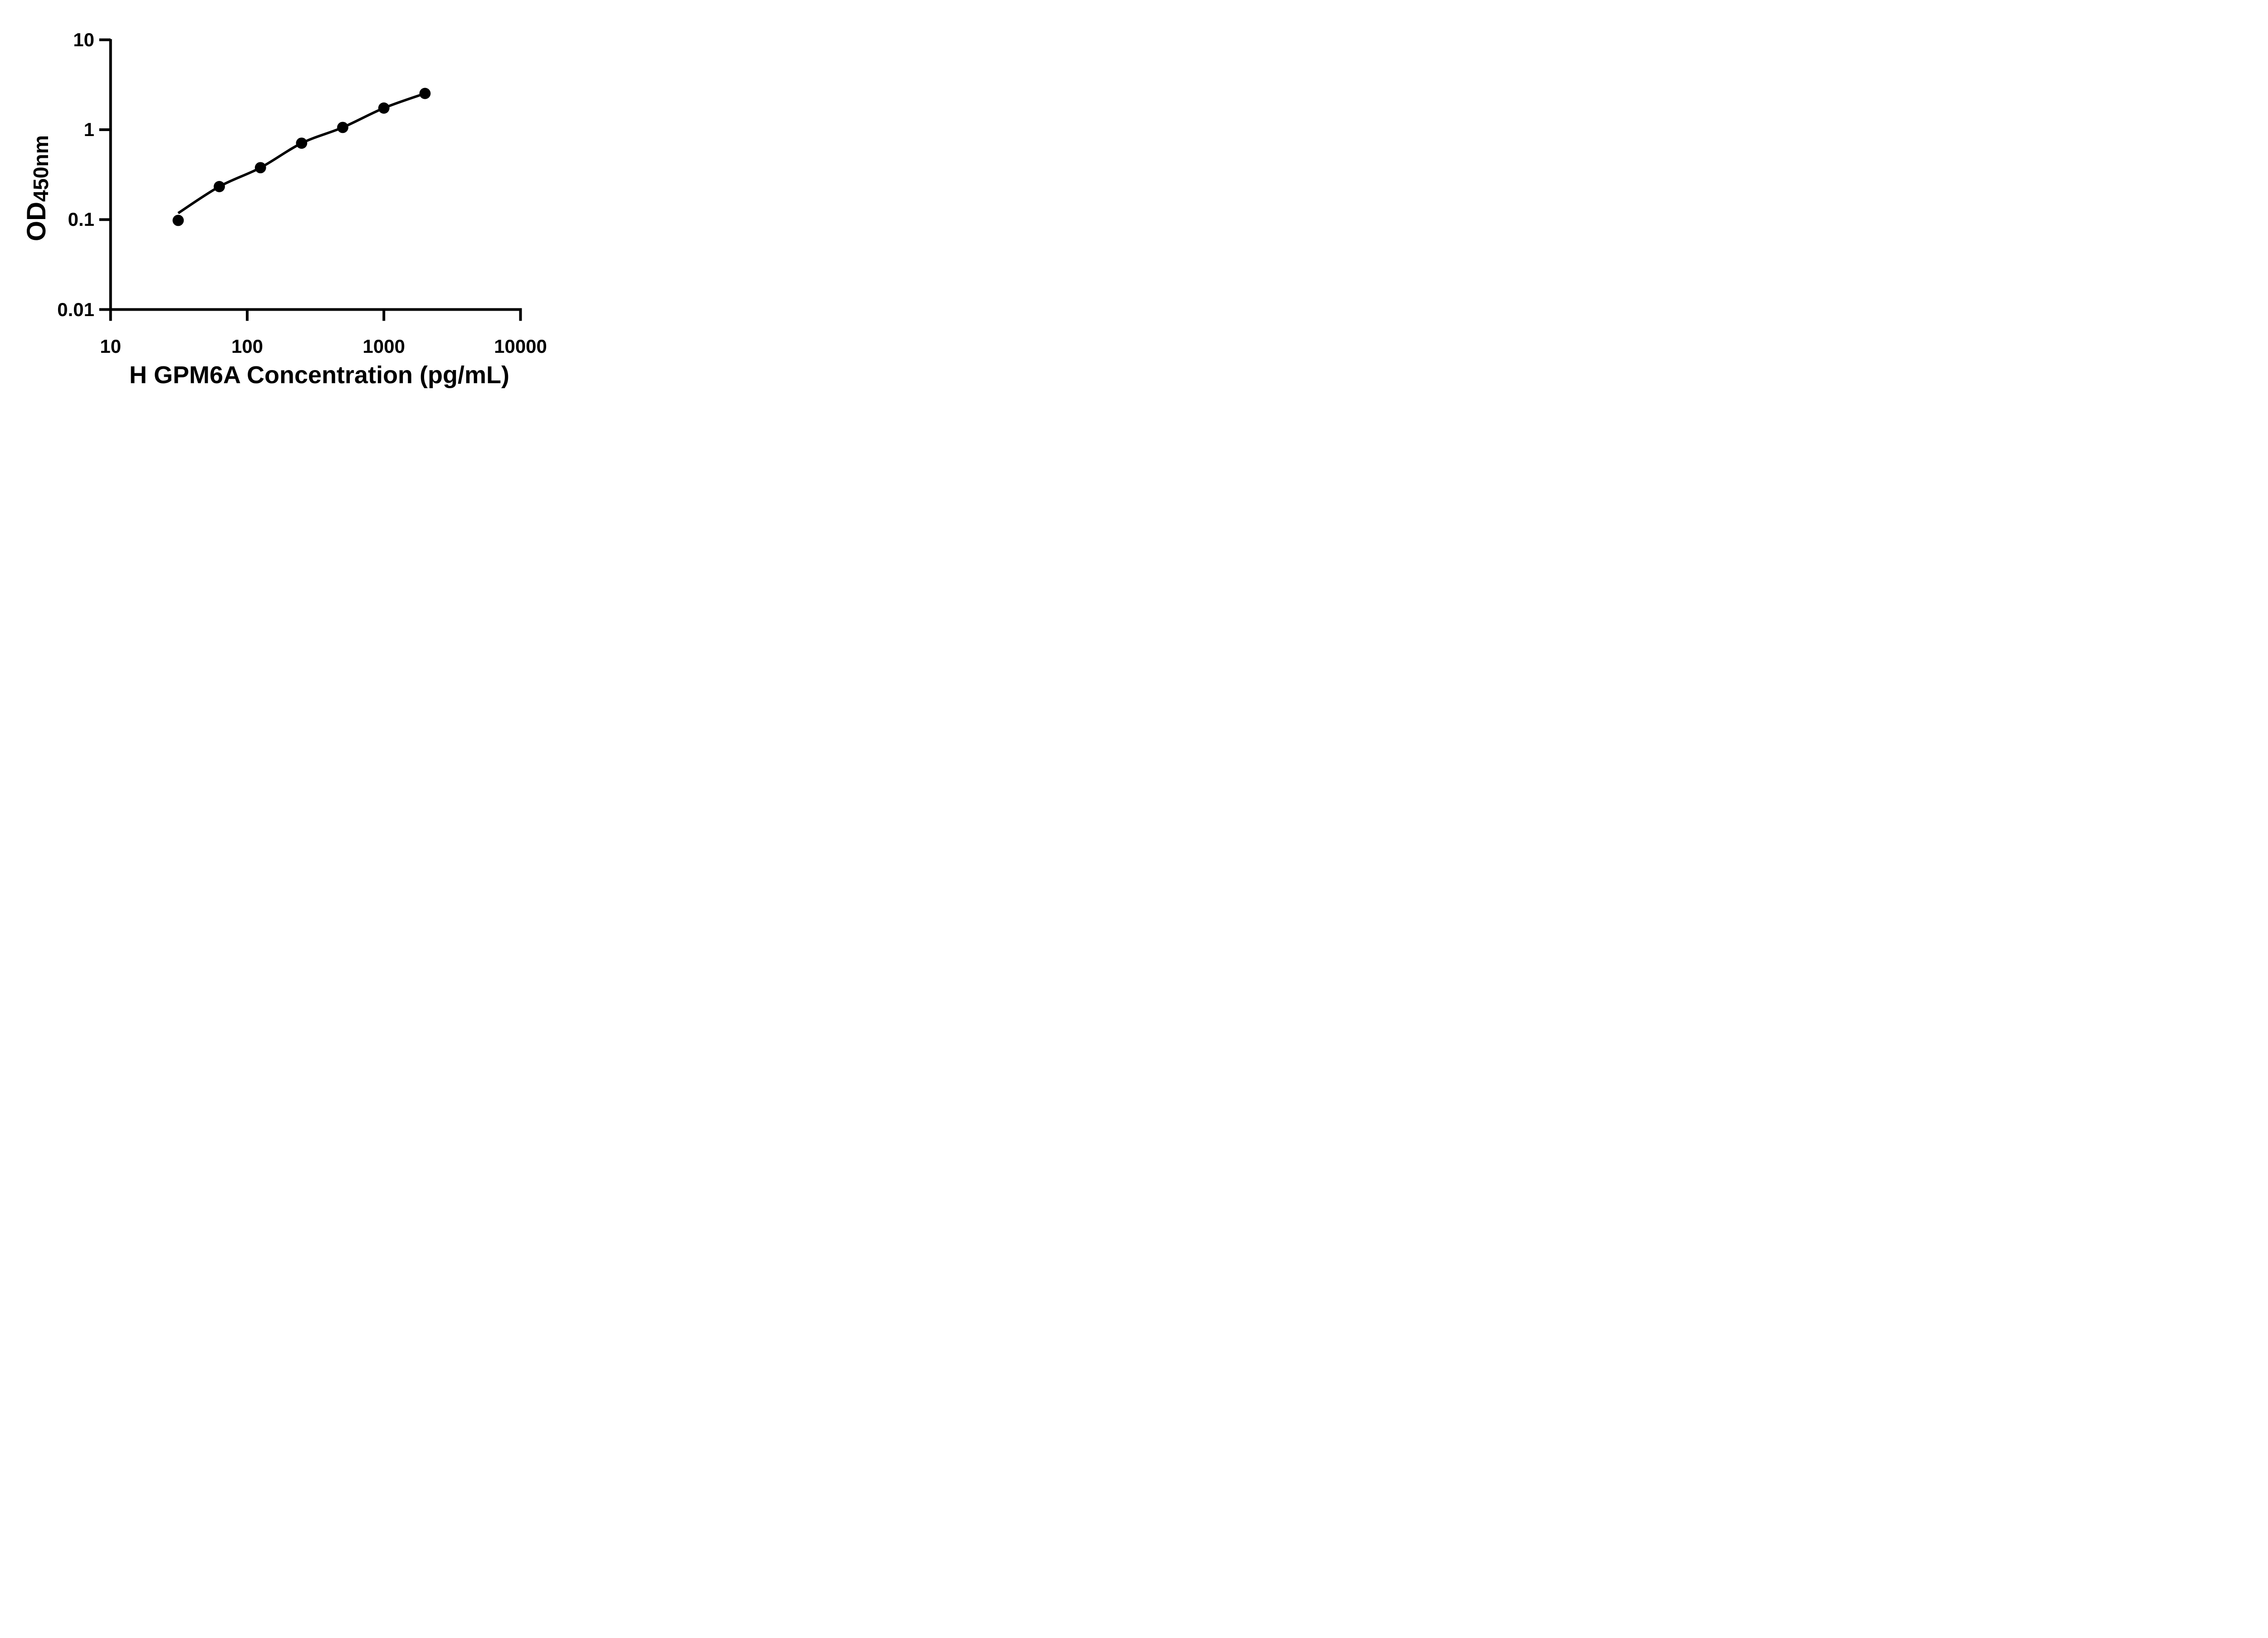  Describe the element at coordinates (111, 346) in the screenshot. I see `x-tick-label: 10` at that location.